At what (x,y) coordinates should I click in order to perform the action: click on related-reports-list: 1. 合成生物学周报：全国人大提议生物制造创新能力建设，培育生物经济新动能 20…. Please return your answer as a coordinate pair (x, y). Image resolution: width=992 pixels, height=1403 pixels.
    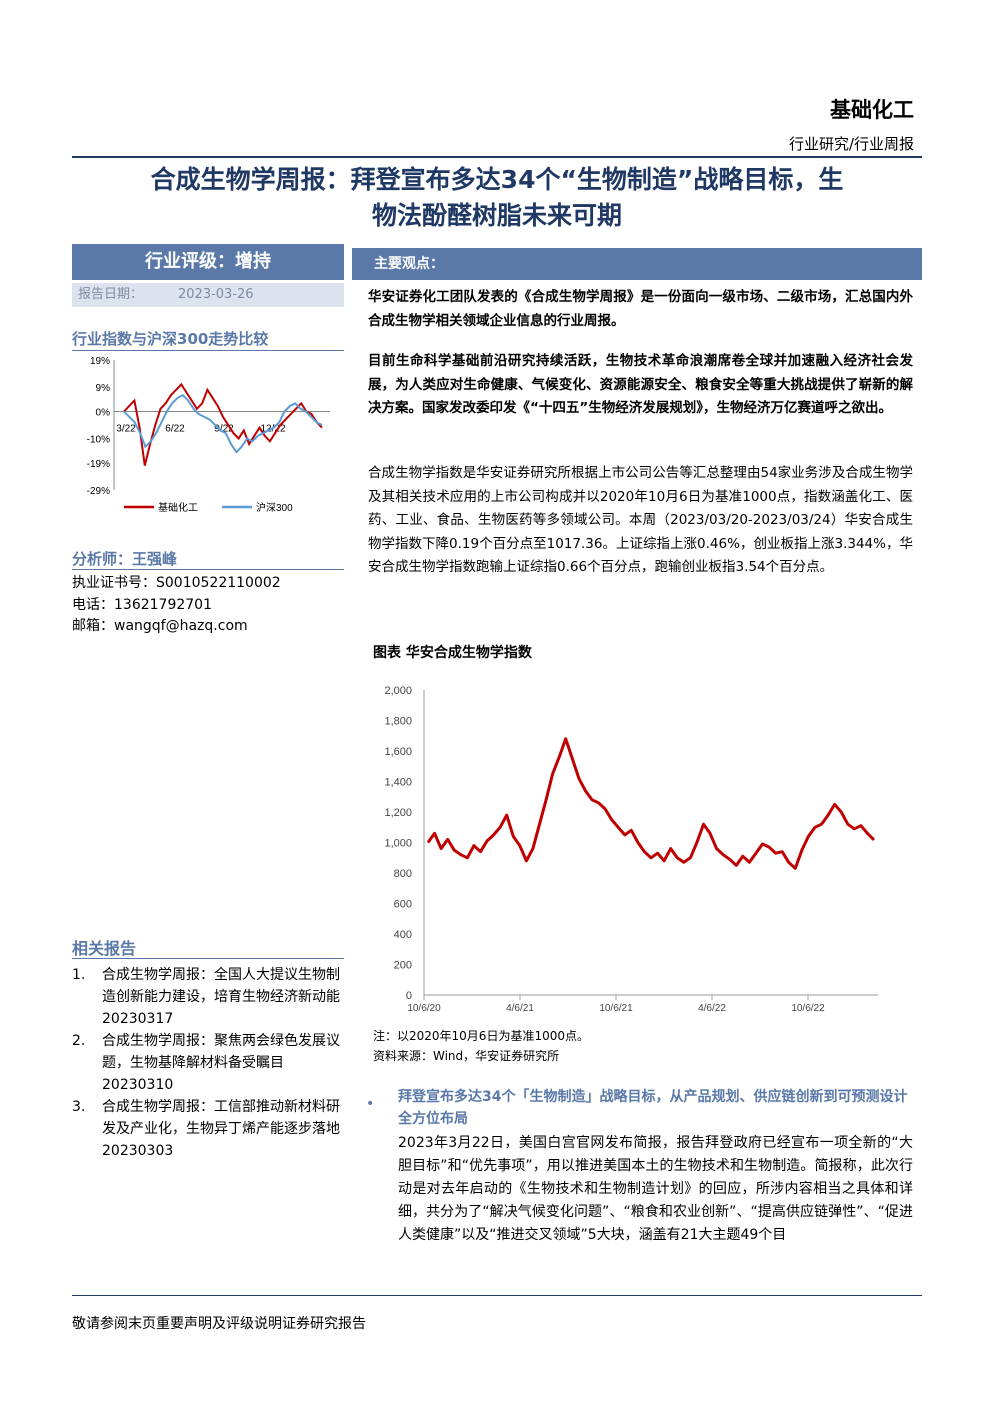
    Looking at the image, I should click on (208, 1063).